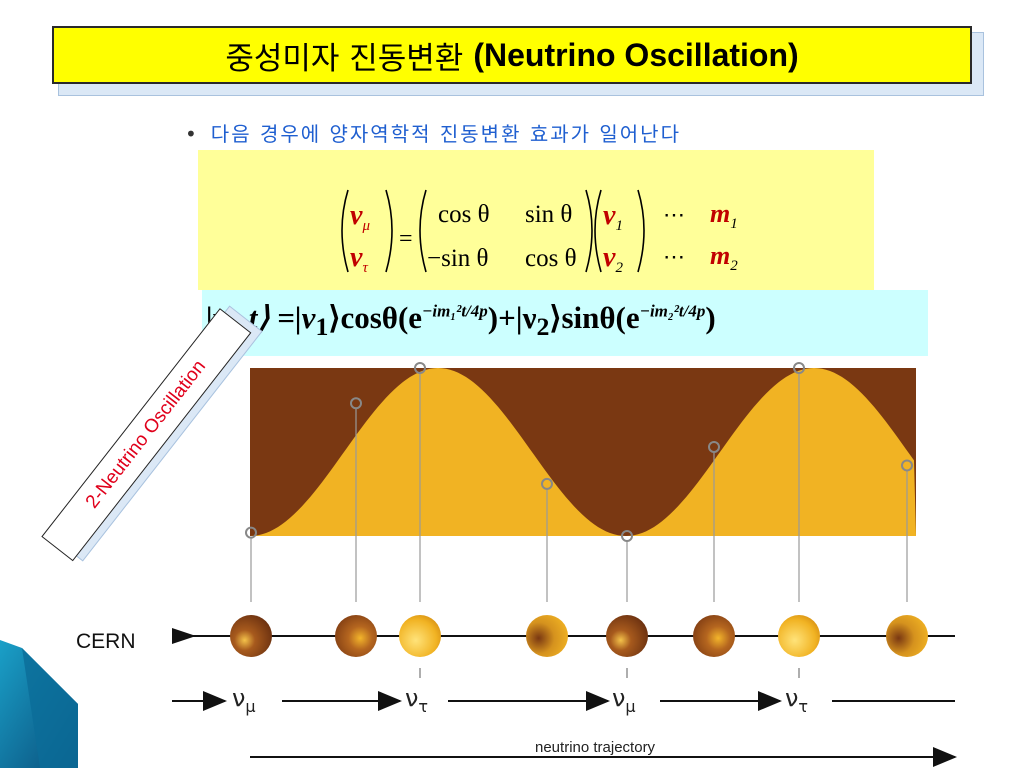 Image resolution: width=1024 pixels, height=768 pixels. What do you see at coordinates (724, 257) in the screenshot?
I see `mass-m2: m2` at bounding box center [724, 257].